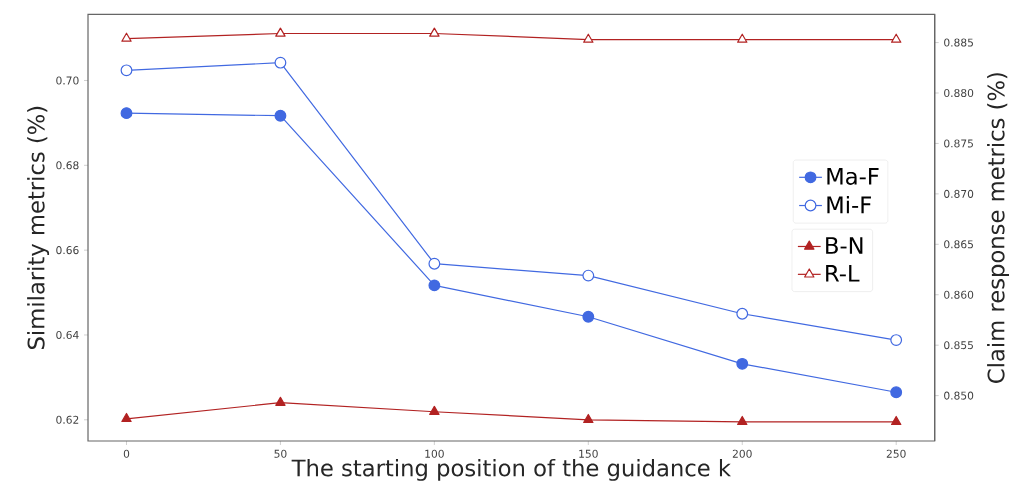  Describe the element at coordinates (67, 250) in the screenshot. I see `y-tick-label: 0.66` at that location.